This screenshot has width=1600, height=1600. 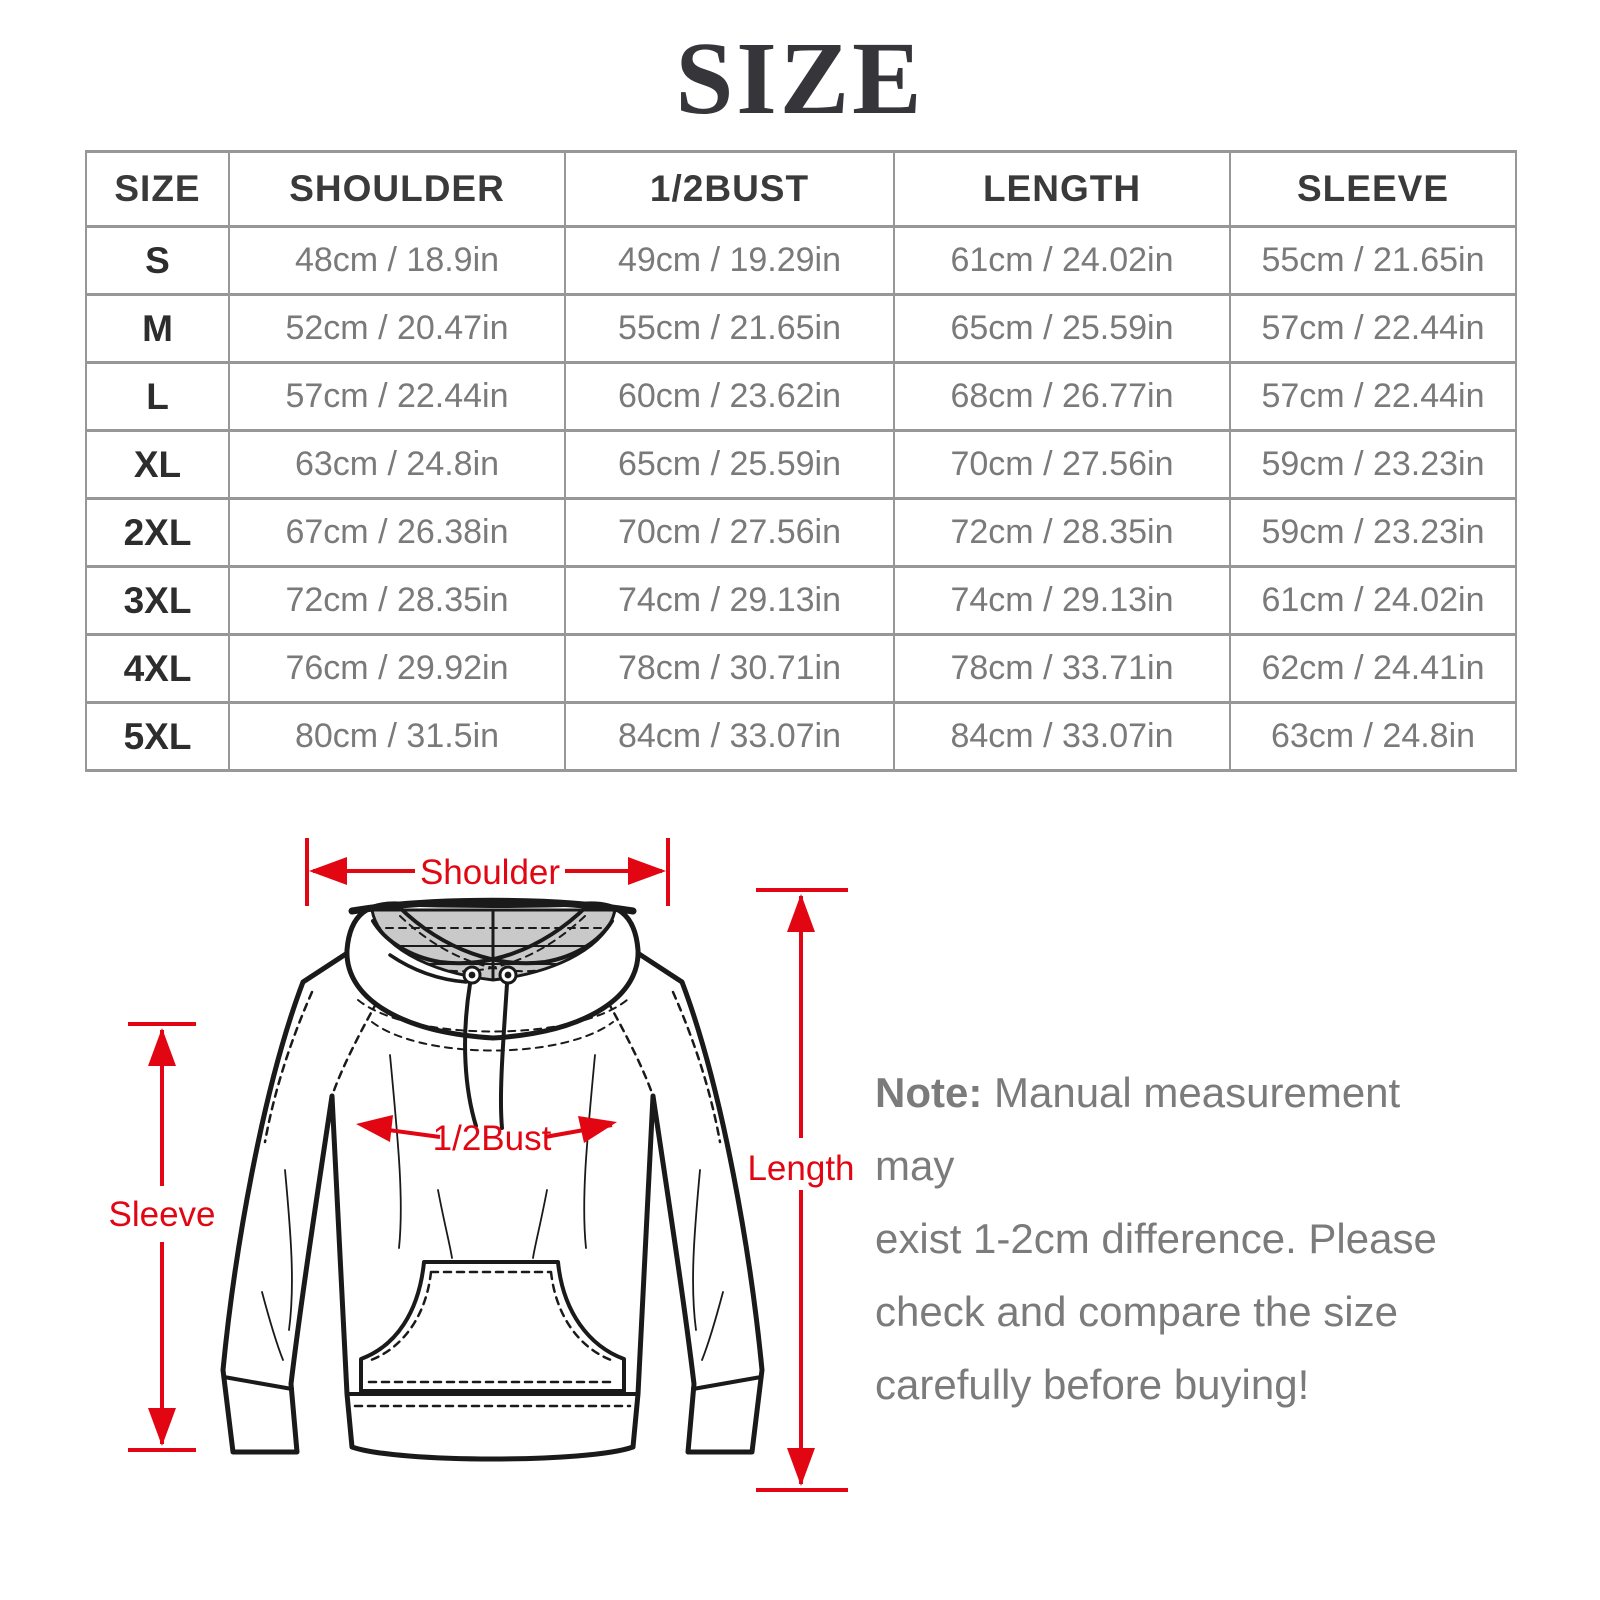 I want to click on table-cell: 52cm / 20.47in, so click(x=397, y=328).